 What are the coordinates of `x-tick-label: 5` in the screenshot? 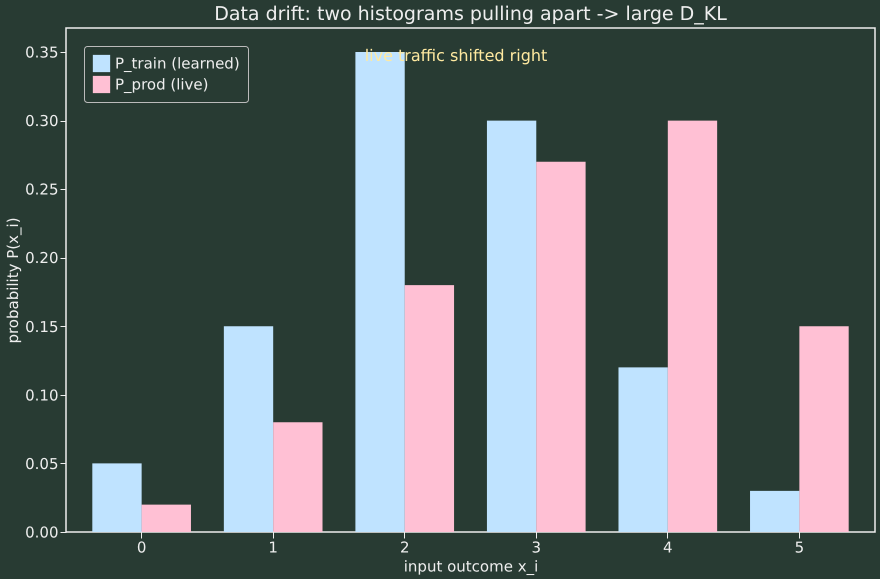 It's located at (799, 547).